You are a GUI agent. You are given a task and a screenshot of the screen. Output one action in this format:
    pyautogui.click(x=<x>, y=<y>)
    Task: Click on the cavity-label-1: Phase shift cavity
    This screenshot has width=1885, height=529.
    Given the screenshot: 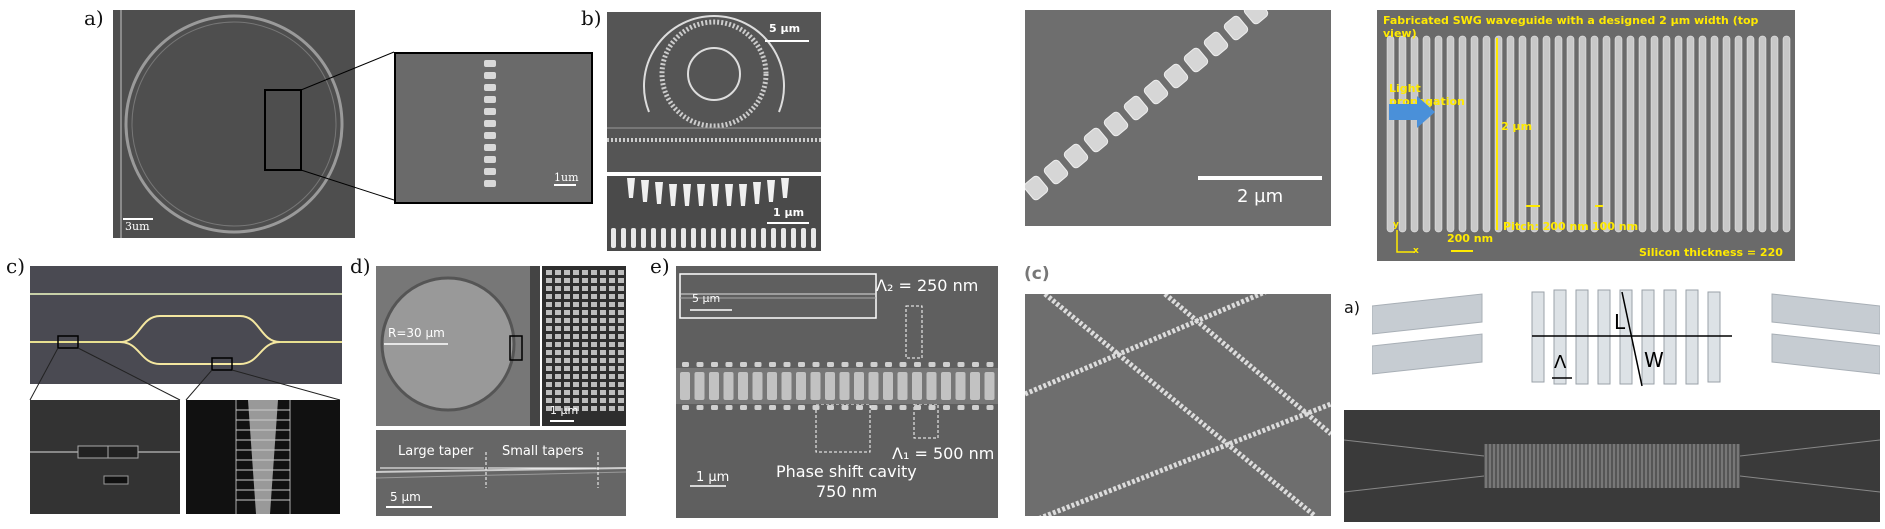 What is the action you would take?
    pyautogui.click(x=846, y=471)
    